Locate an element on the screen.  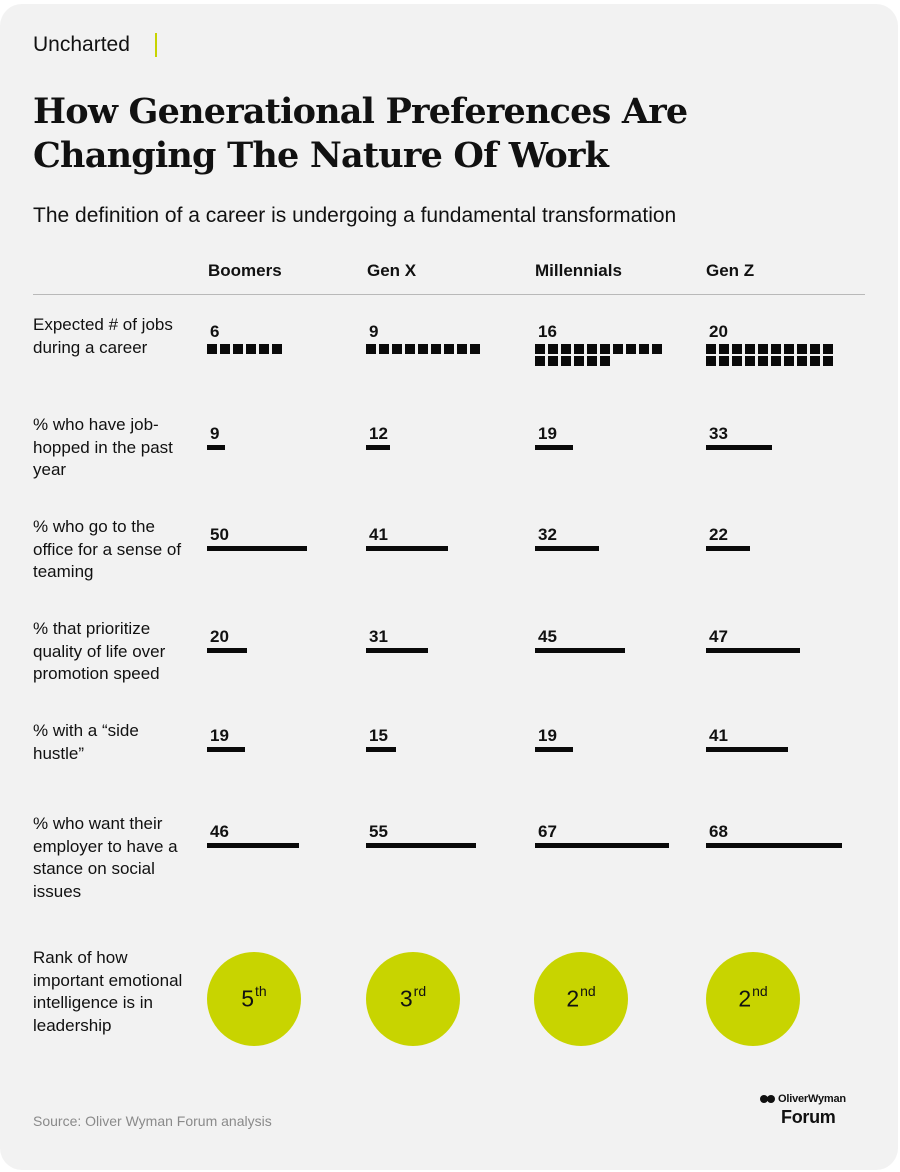
row-label-jobs: Expected # of jobs during a career is located at coordinates (103, 336).